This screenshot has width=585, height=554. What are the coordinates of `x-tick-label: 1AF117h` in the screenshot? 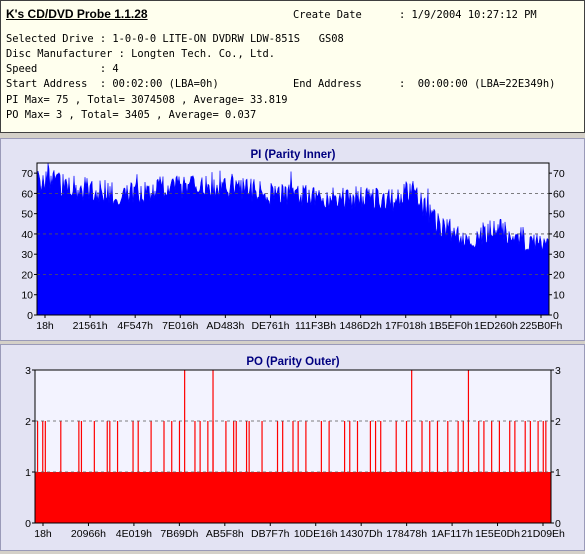 It's located at (452, 534).